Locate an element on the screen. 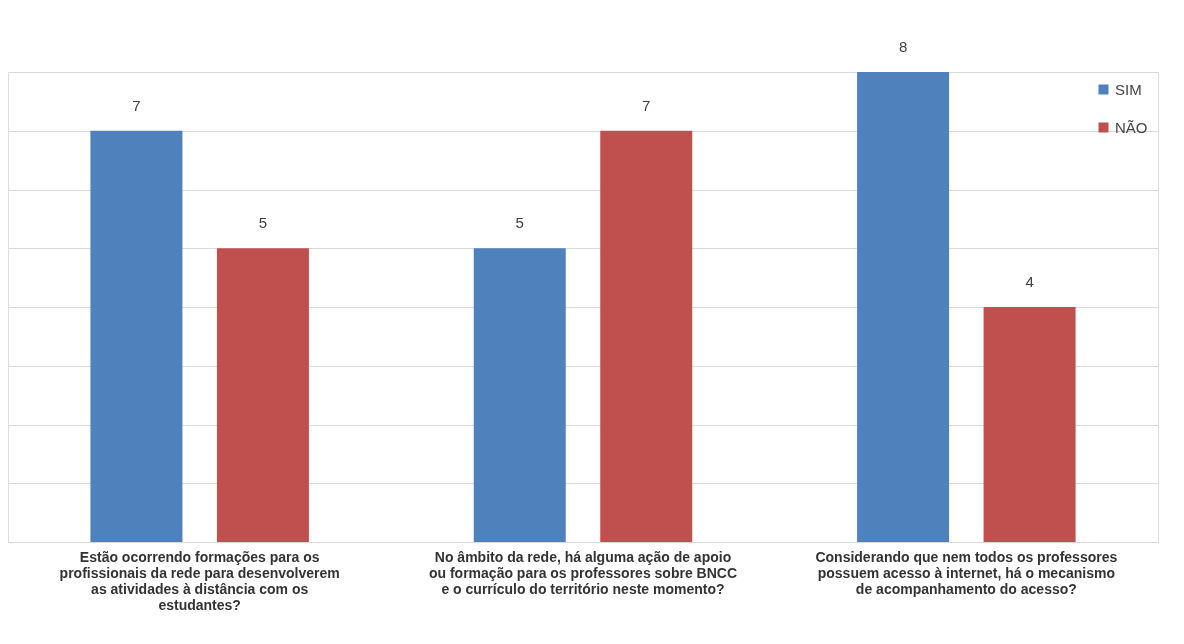 This screenshot has width=1184, height=644. legend-label: NÃO is located at coordinates (1131, 127).